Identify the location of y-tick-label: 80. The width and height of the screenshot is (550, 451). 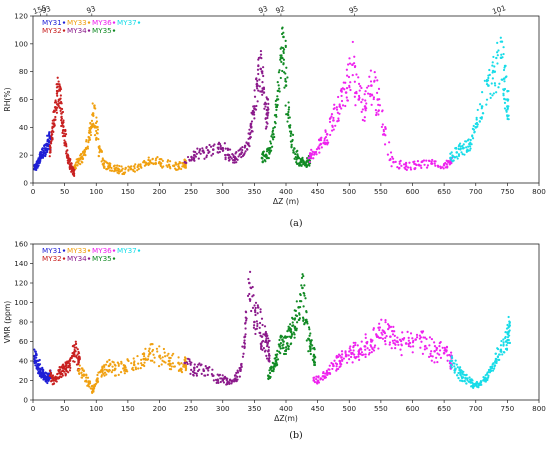
(24, 71).